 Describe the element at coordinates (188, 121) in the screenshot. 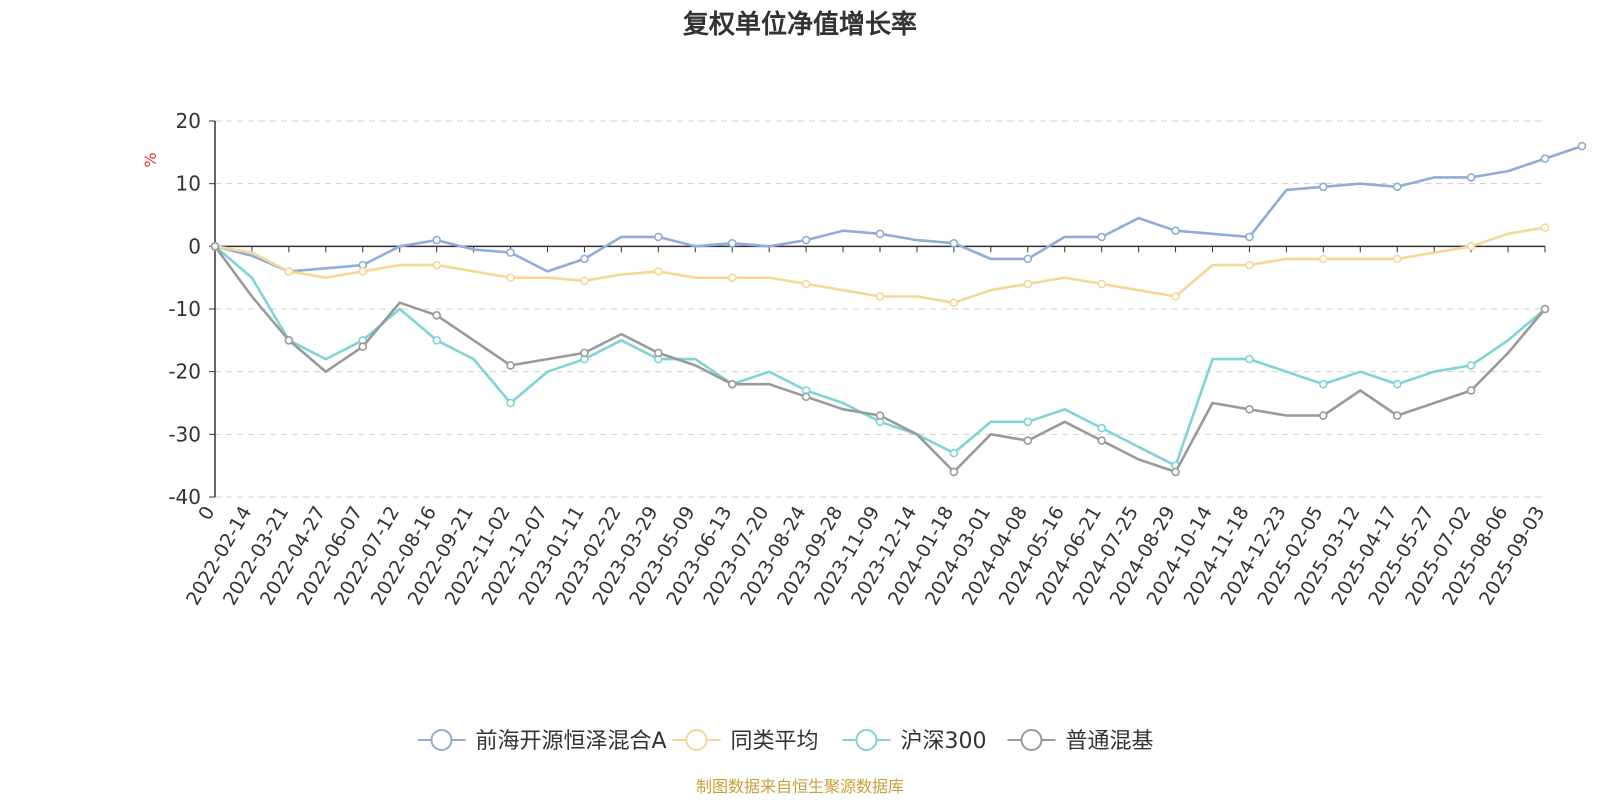

I see `y-tick-label: 20` at that location.